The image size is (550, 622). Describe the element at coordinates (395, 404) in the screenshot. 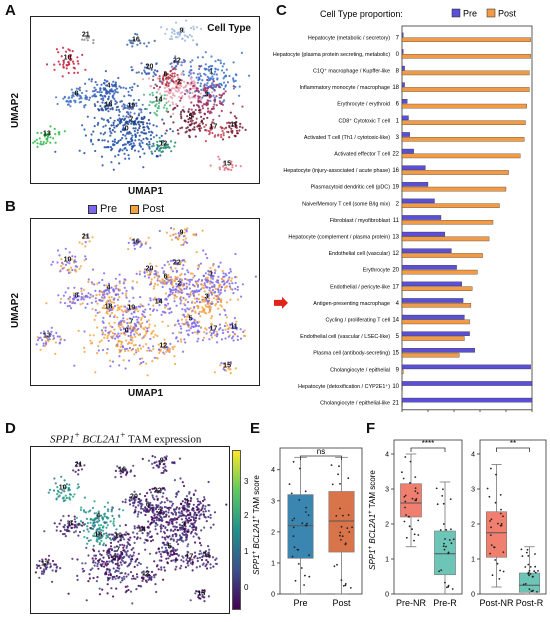

I see `category-index: 21` at that location.